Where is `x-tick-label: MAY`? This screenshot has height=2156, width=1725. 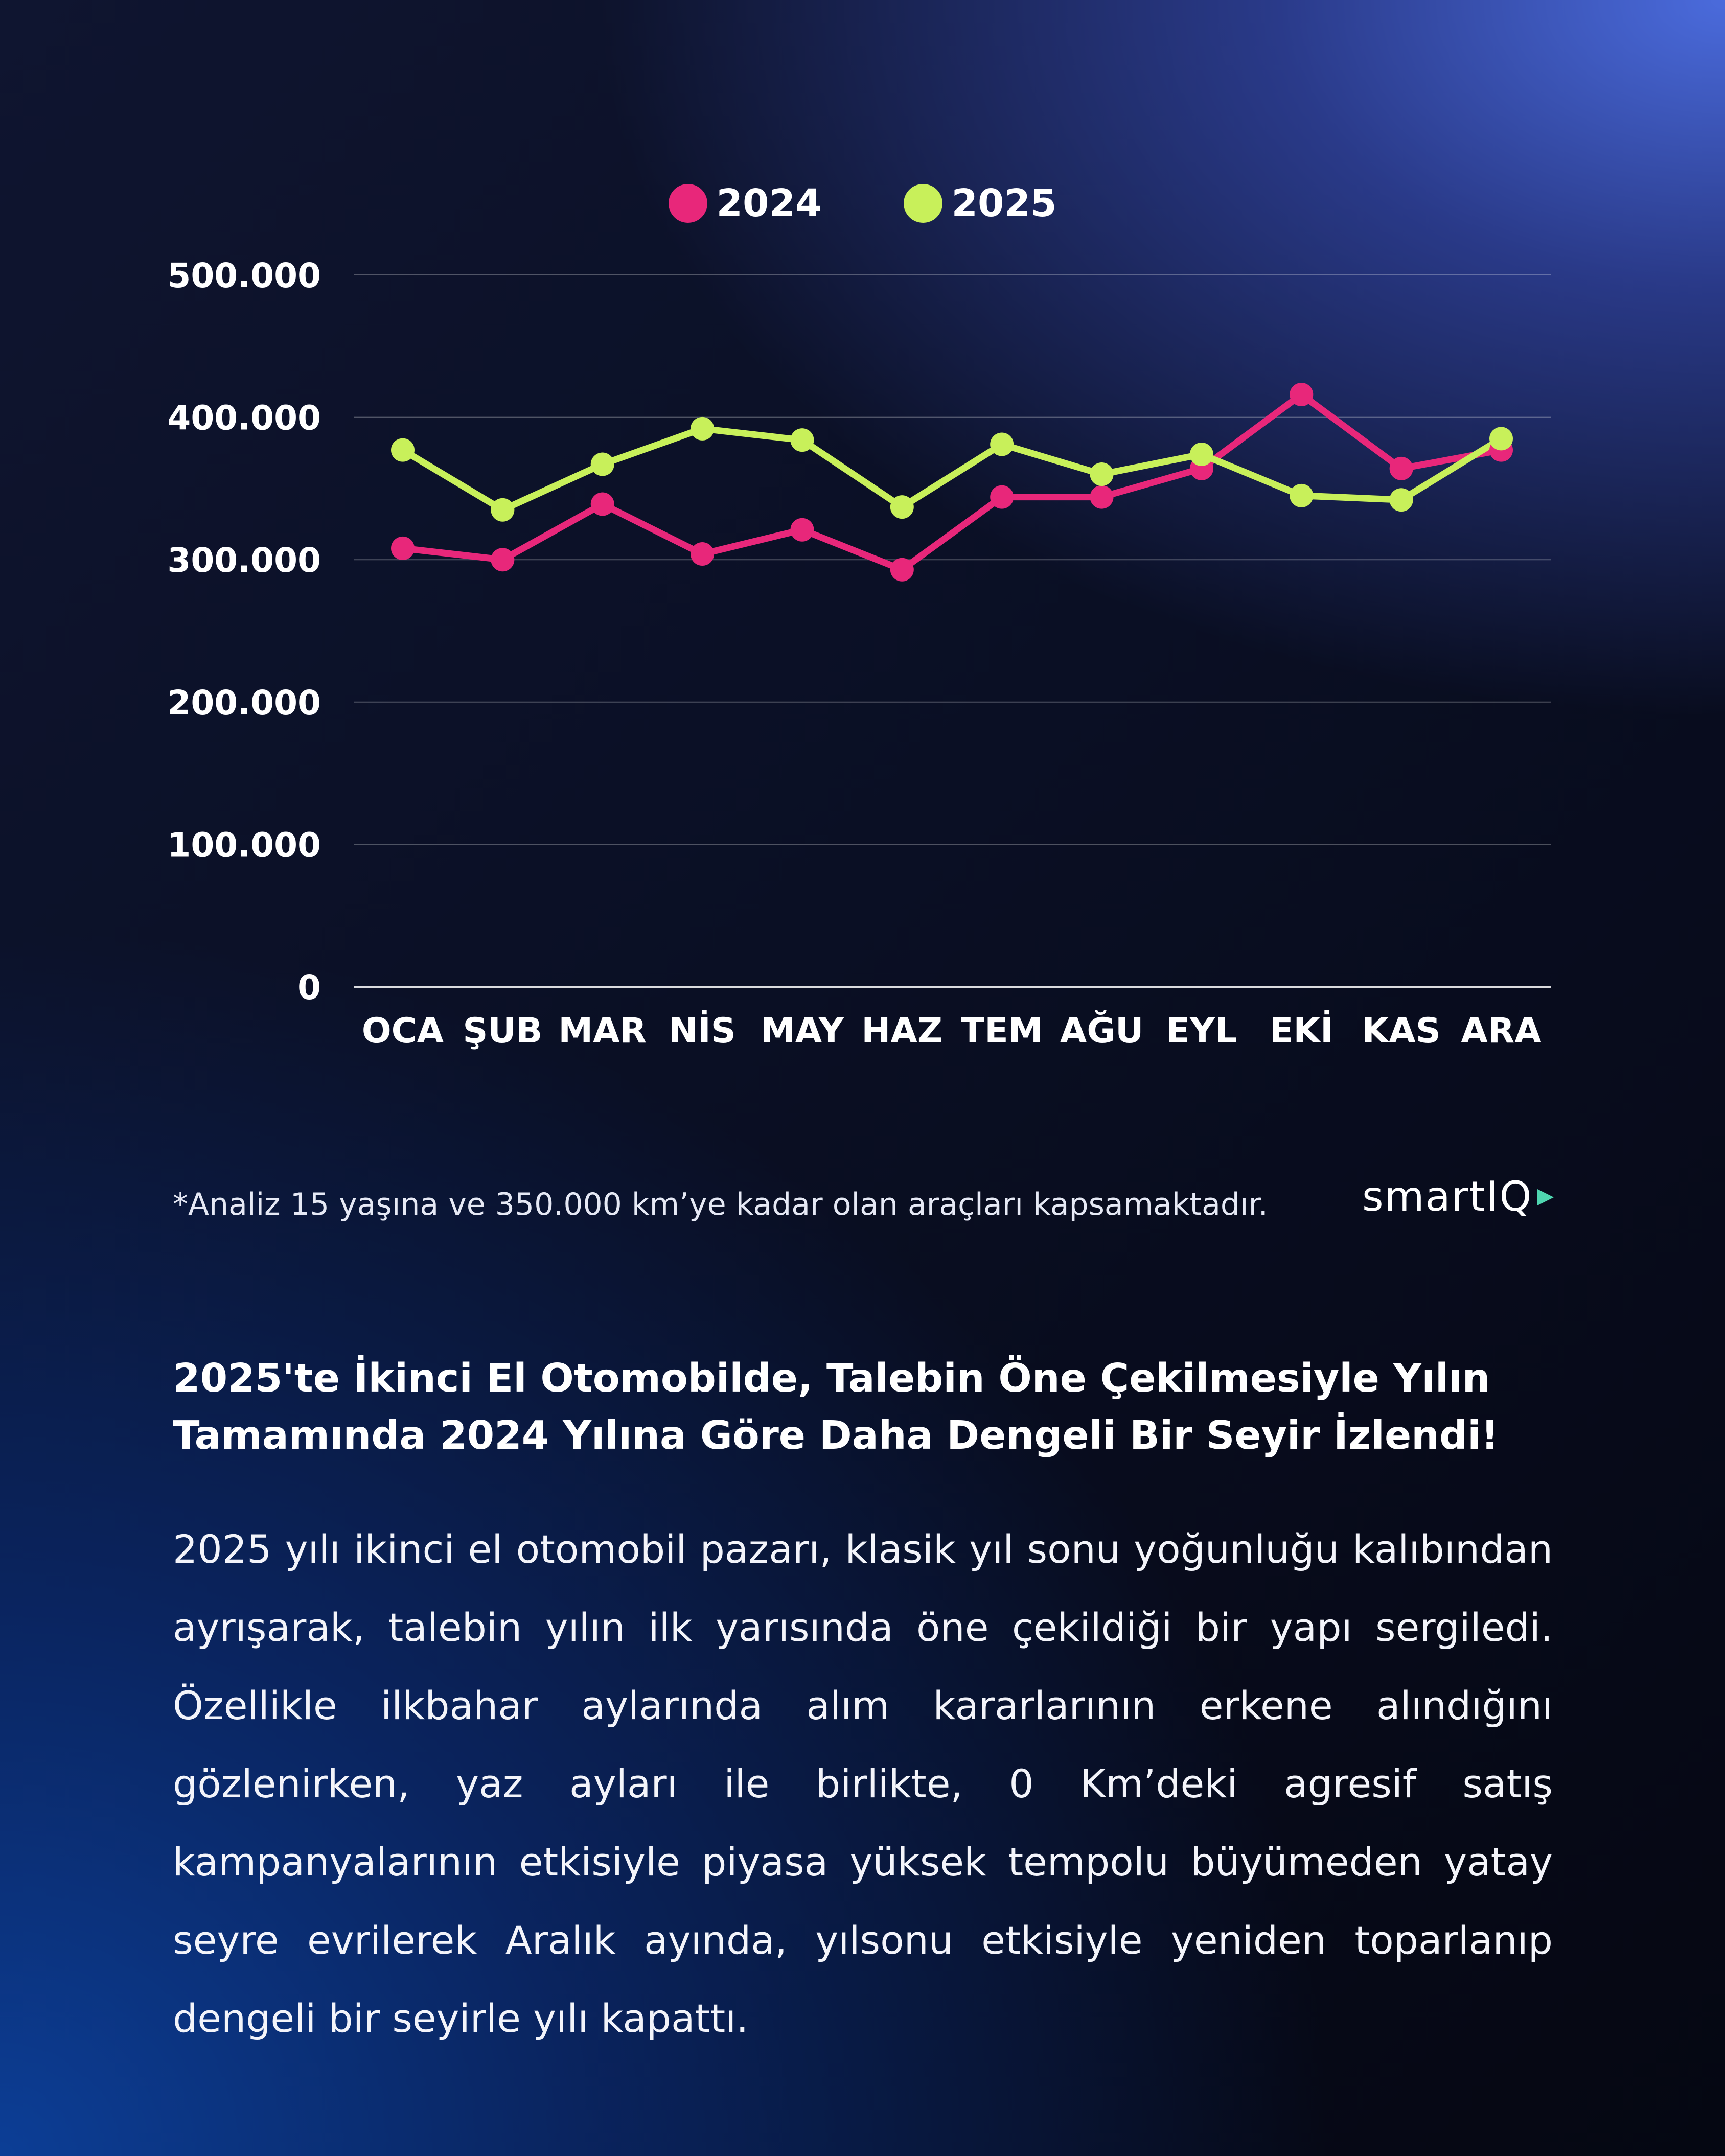
x-tick-label: MAY is located at coordinates (802, 1031).